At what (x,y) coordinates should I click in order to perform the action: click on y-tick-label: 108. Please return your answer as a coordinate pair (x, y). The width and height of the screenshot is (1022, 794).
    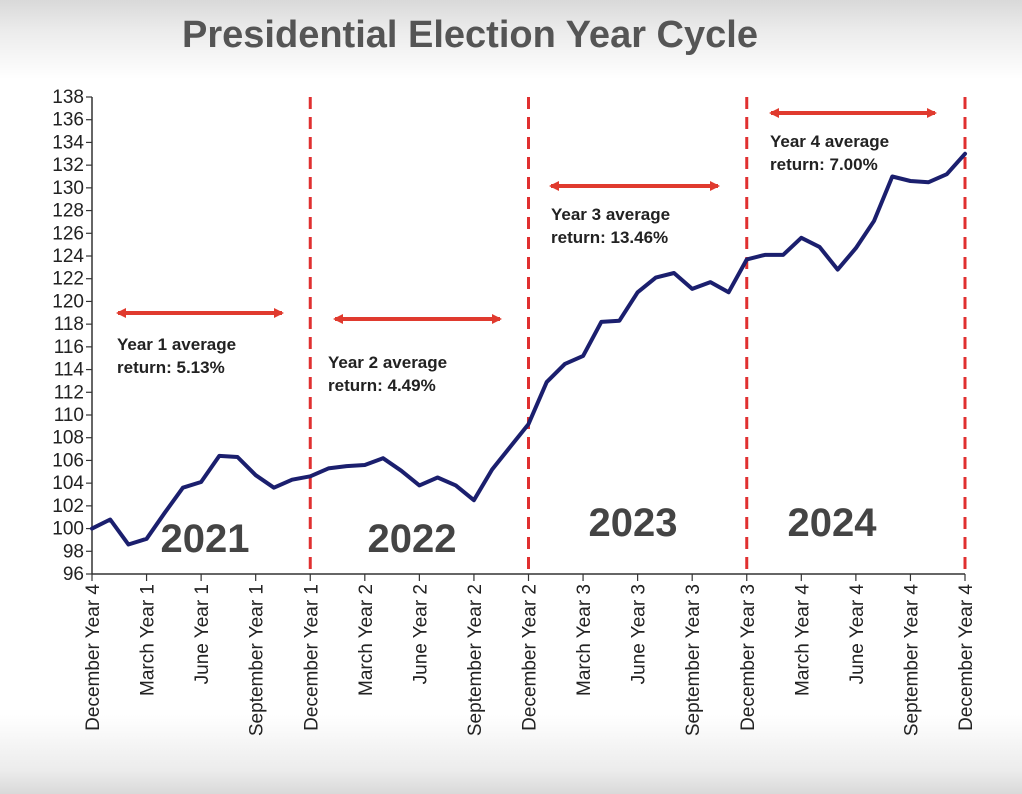
    Looking at the image, I should click on (68, 438).